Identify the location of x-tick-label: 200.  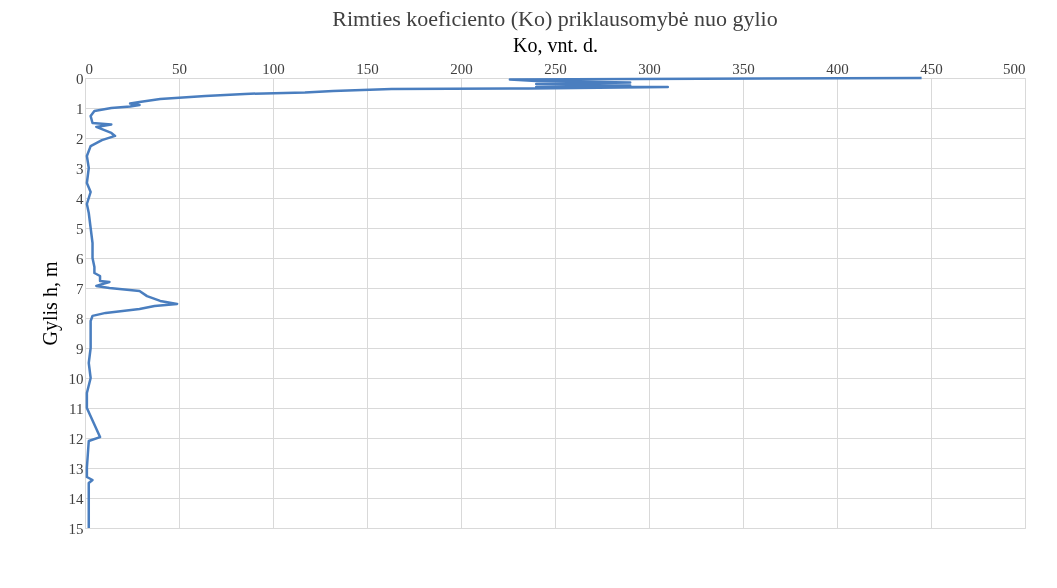
(461, 68).